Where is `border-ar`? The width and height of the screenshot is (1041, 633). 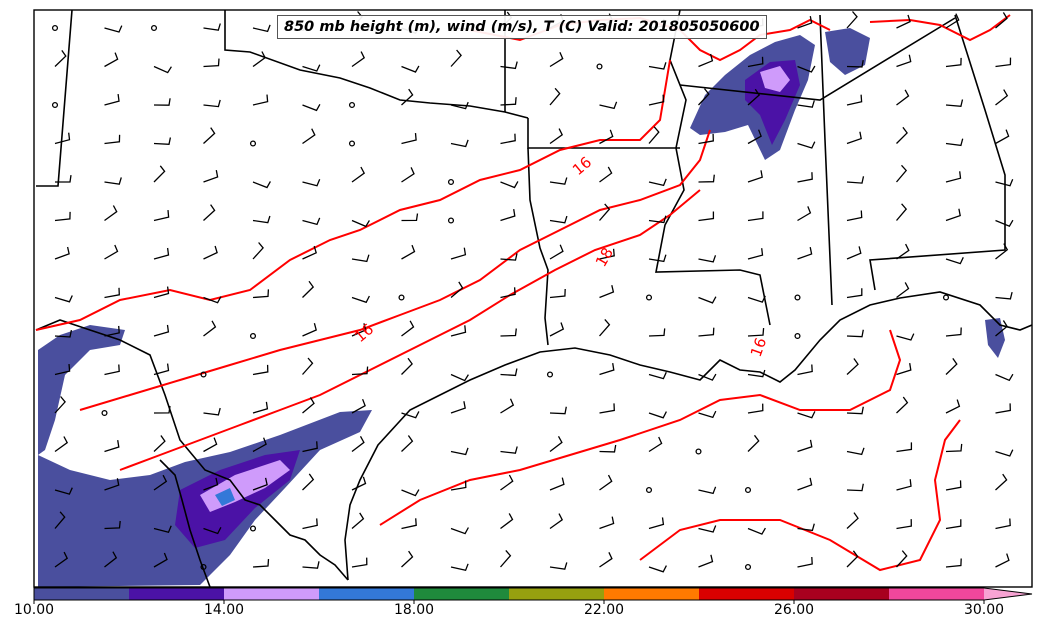
border-ar is located at coordinates (538, 246).